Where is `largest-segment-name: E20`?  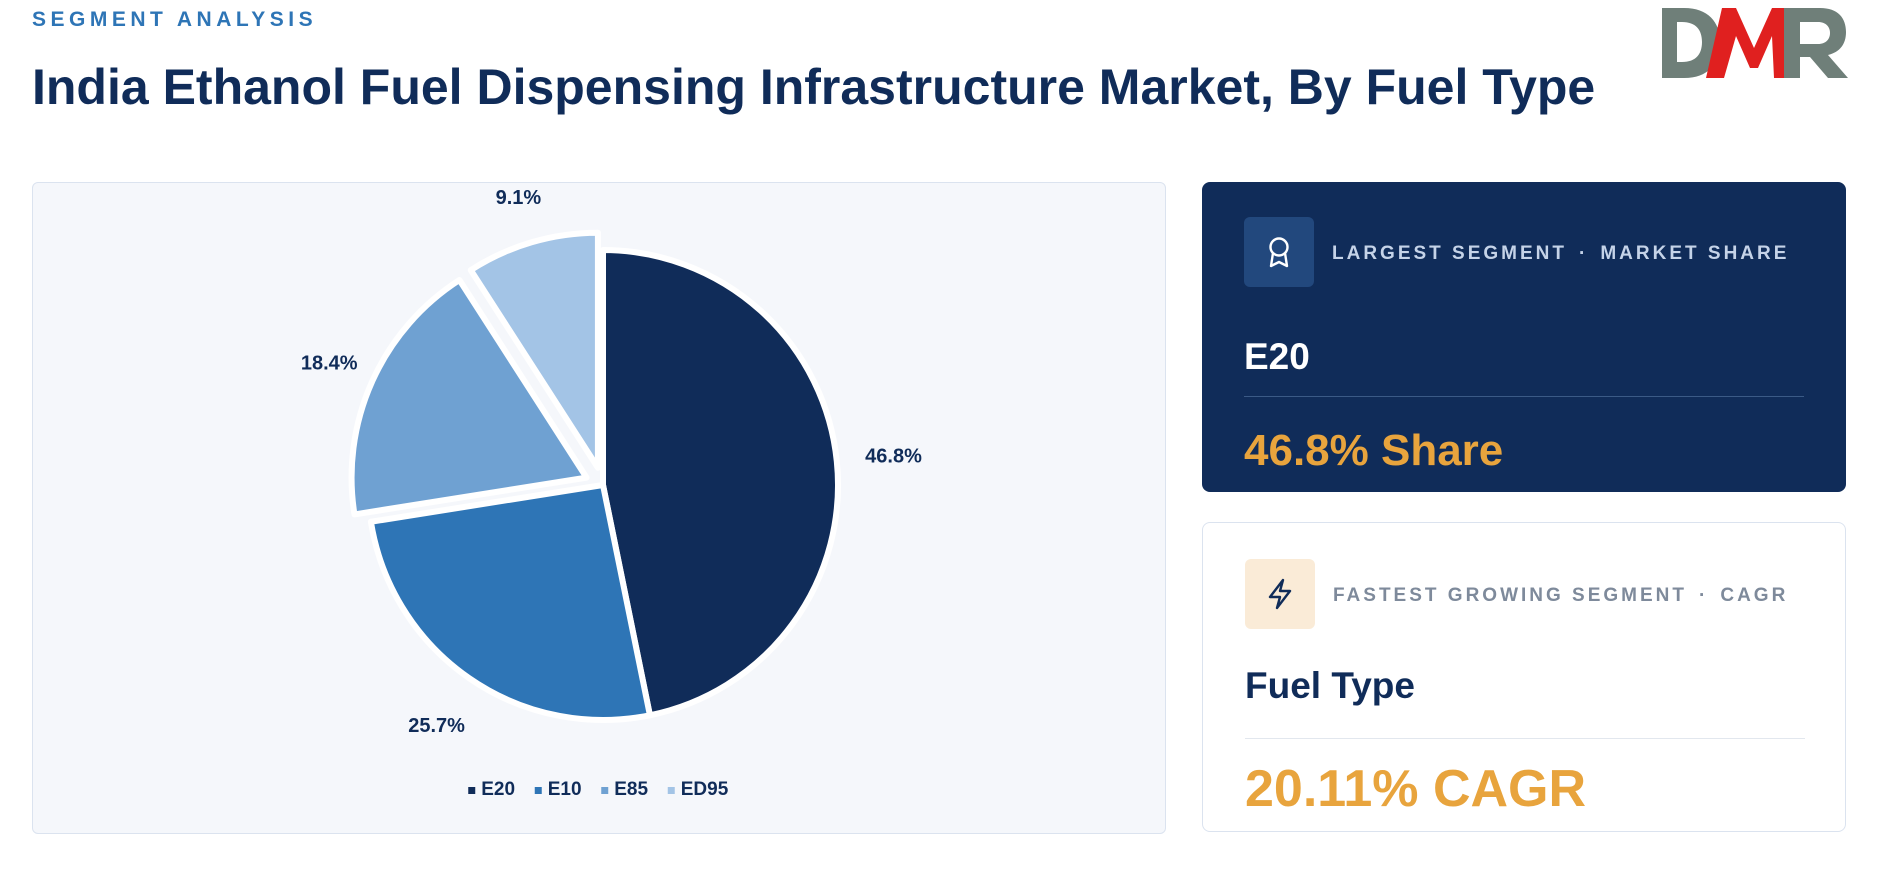
largest-segment-name: E20 is located at coordinates (1277, 356).